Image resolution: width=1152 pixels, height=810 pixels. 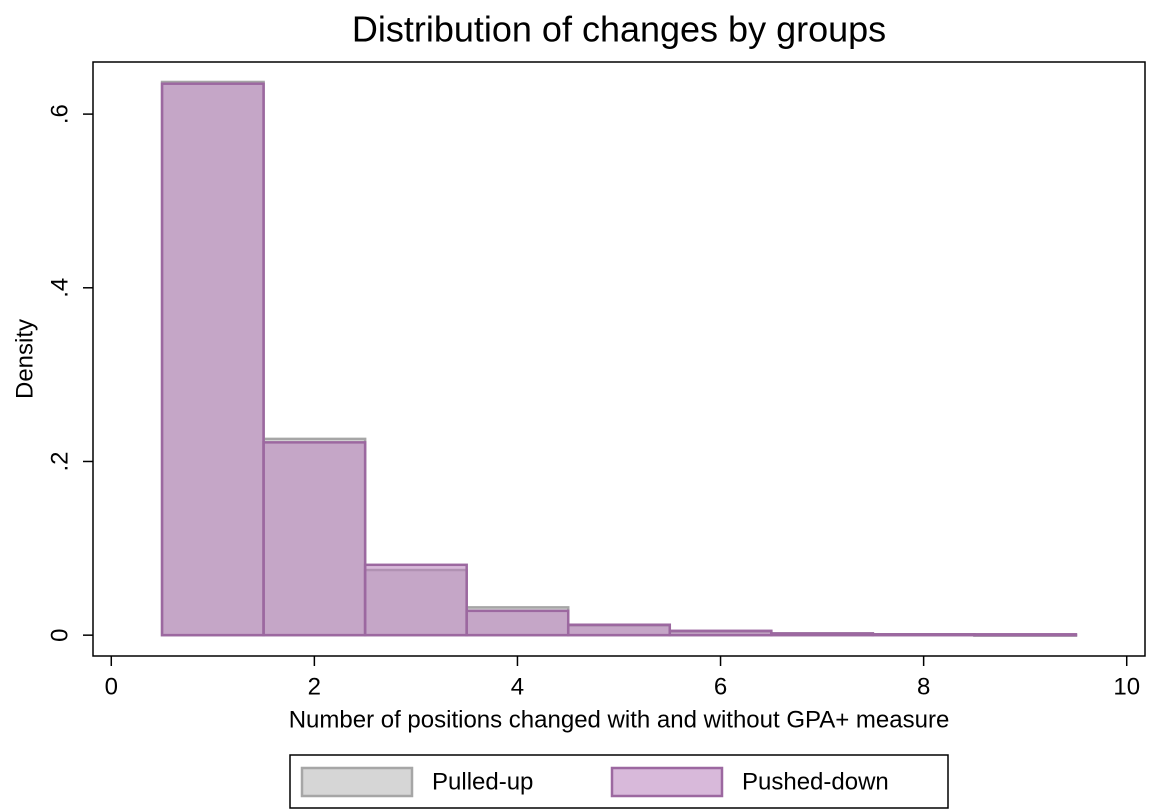 I want to click on legend-label: Pushed-down, so click(x=815, y=781).